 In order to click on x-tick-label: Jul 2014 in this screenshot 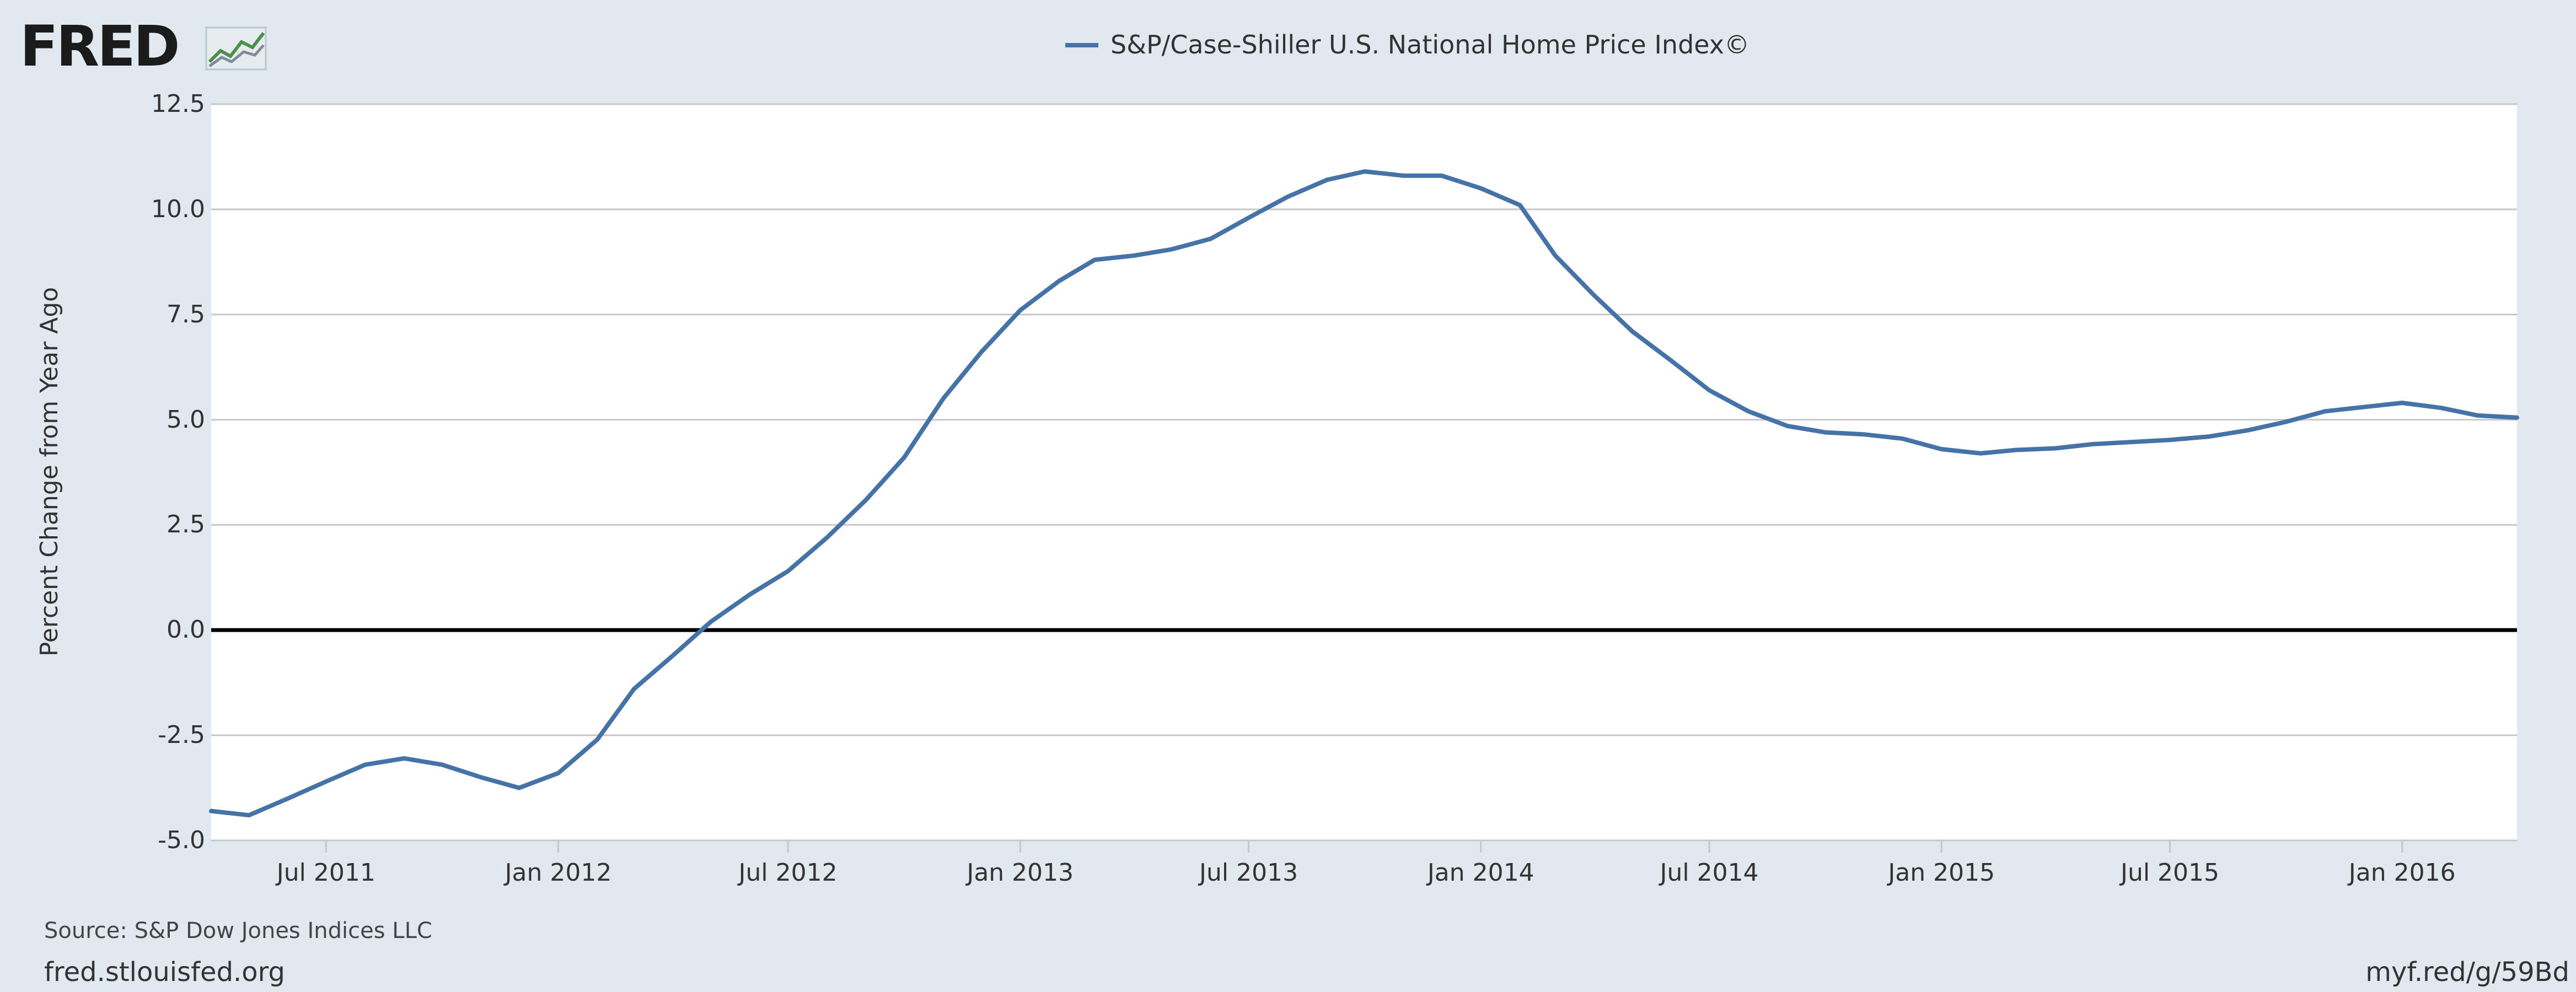, I will do `click(1709, 873)`.